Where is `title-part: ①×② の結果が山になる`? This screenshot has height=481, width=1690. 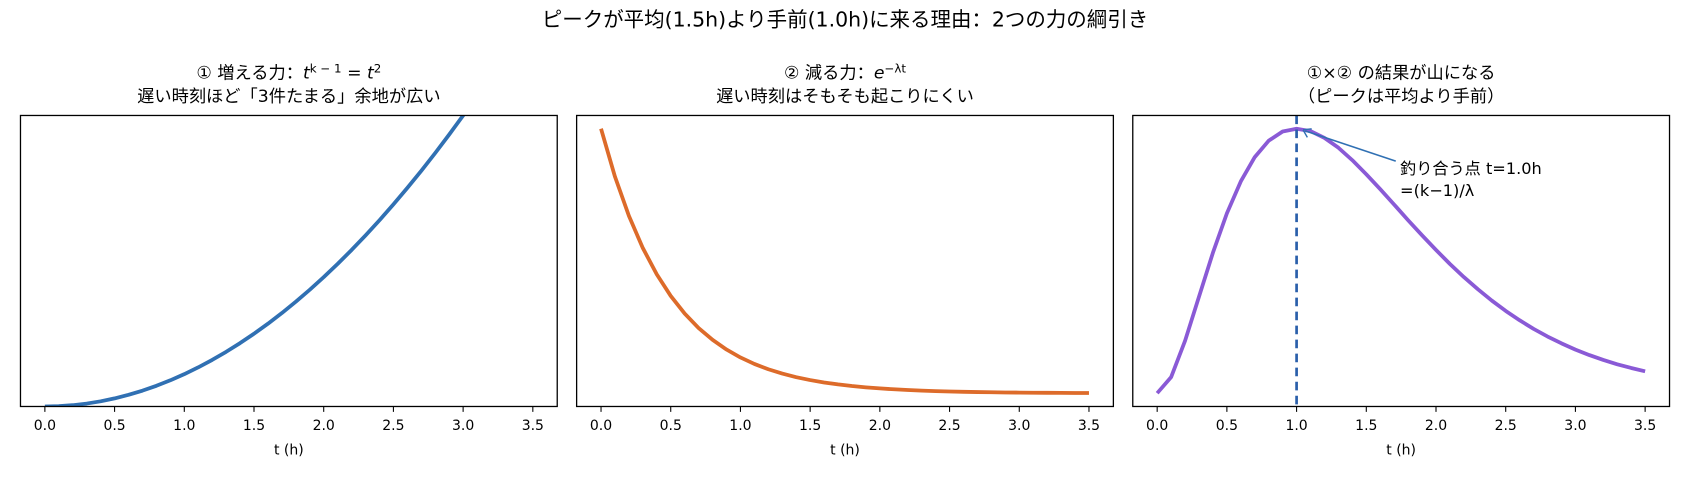 title-part: ①×② の結果が山になる is located at coordinates (1401, 73).